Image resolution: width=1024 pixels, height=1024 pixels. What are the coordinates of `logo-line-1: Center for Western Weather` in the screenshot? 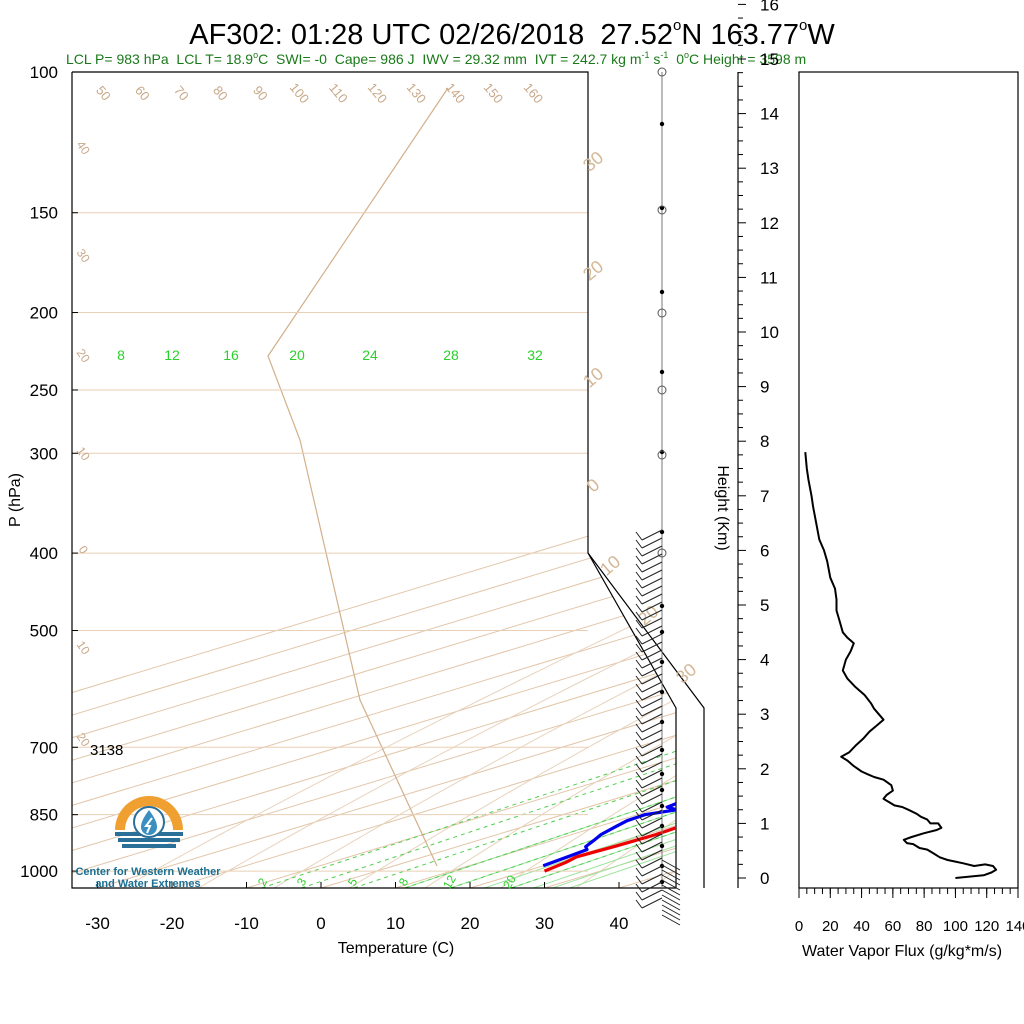 It's located at (148, 872).